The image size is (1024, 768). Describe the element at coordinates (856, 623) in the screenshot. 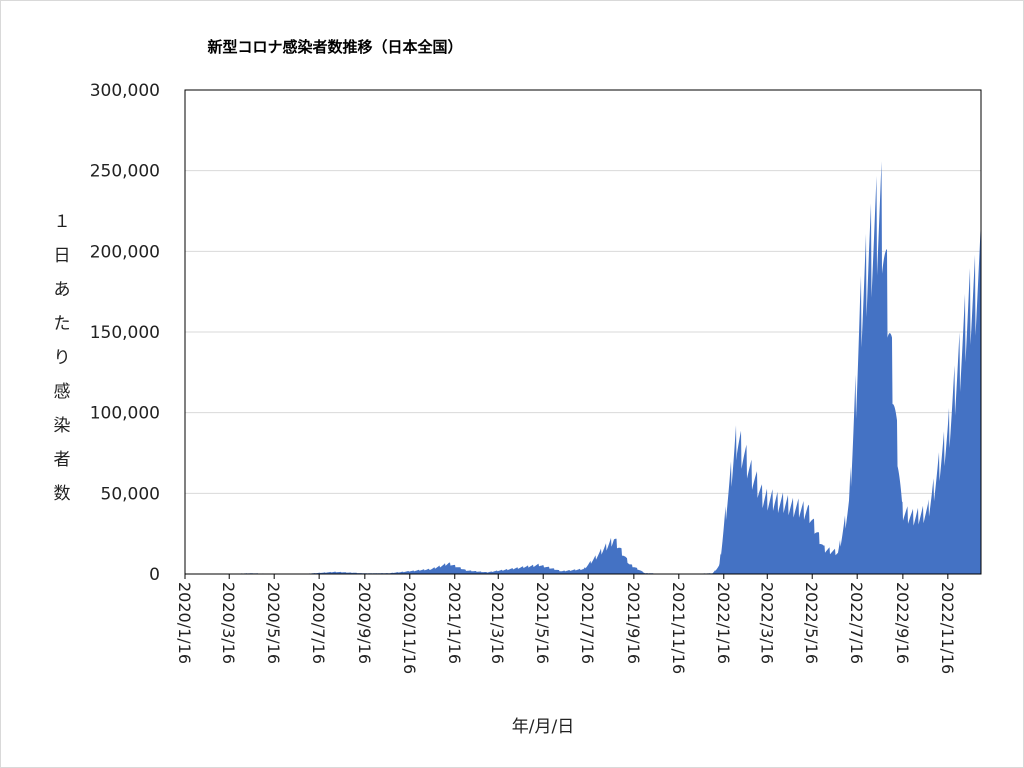

I see `x-tick-label: 2022/7/16` at that location.